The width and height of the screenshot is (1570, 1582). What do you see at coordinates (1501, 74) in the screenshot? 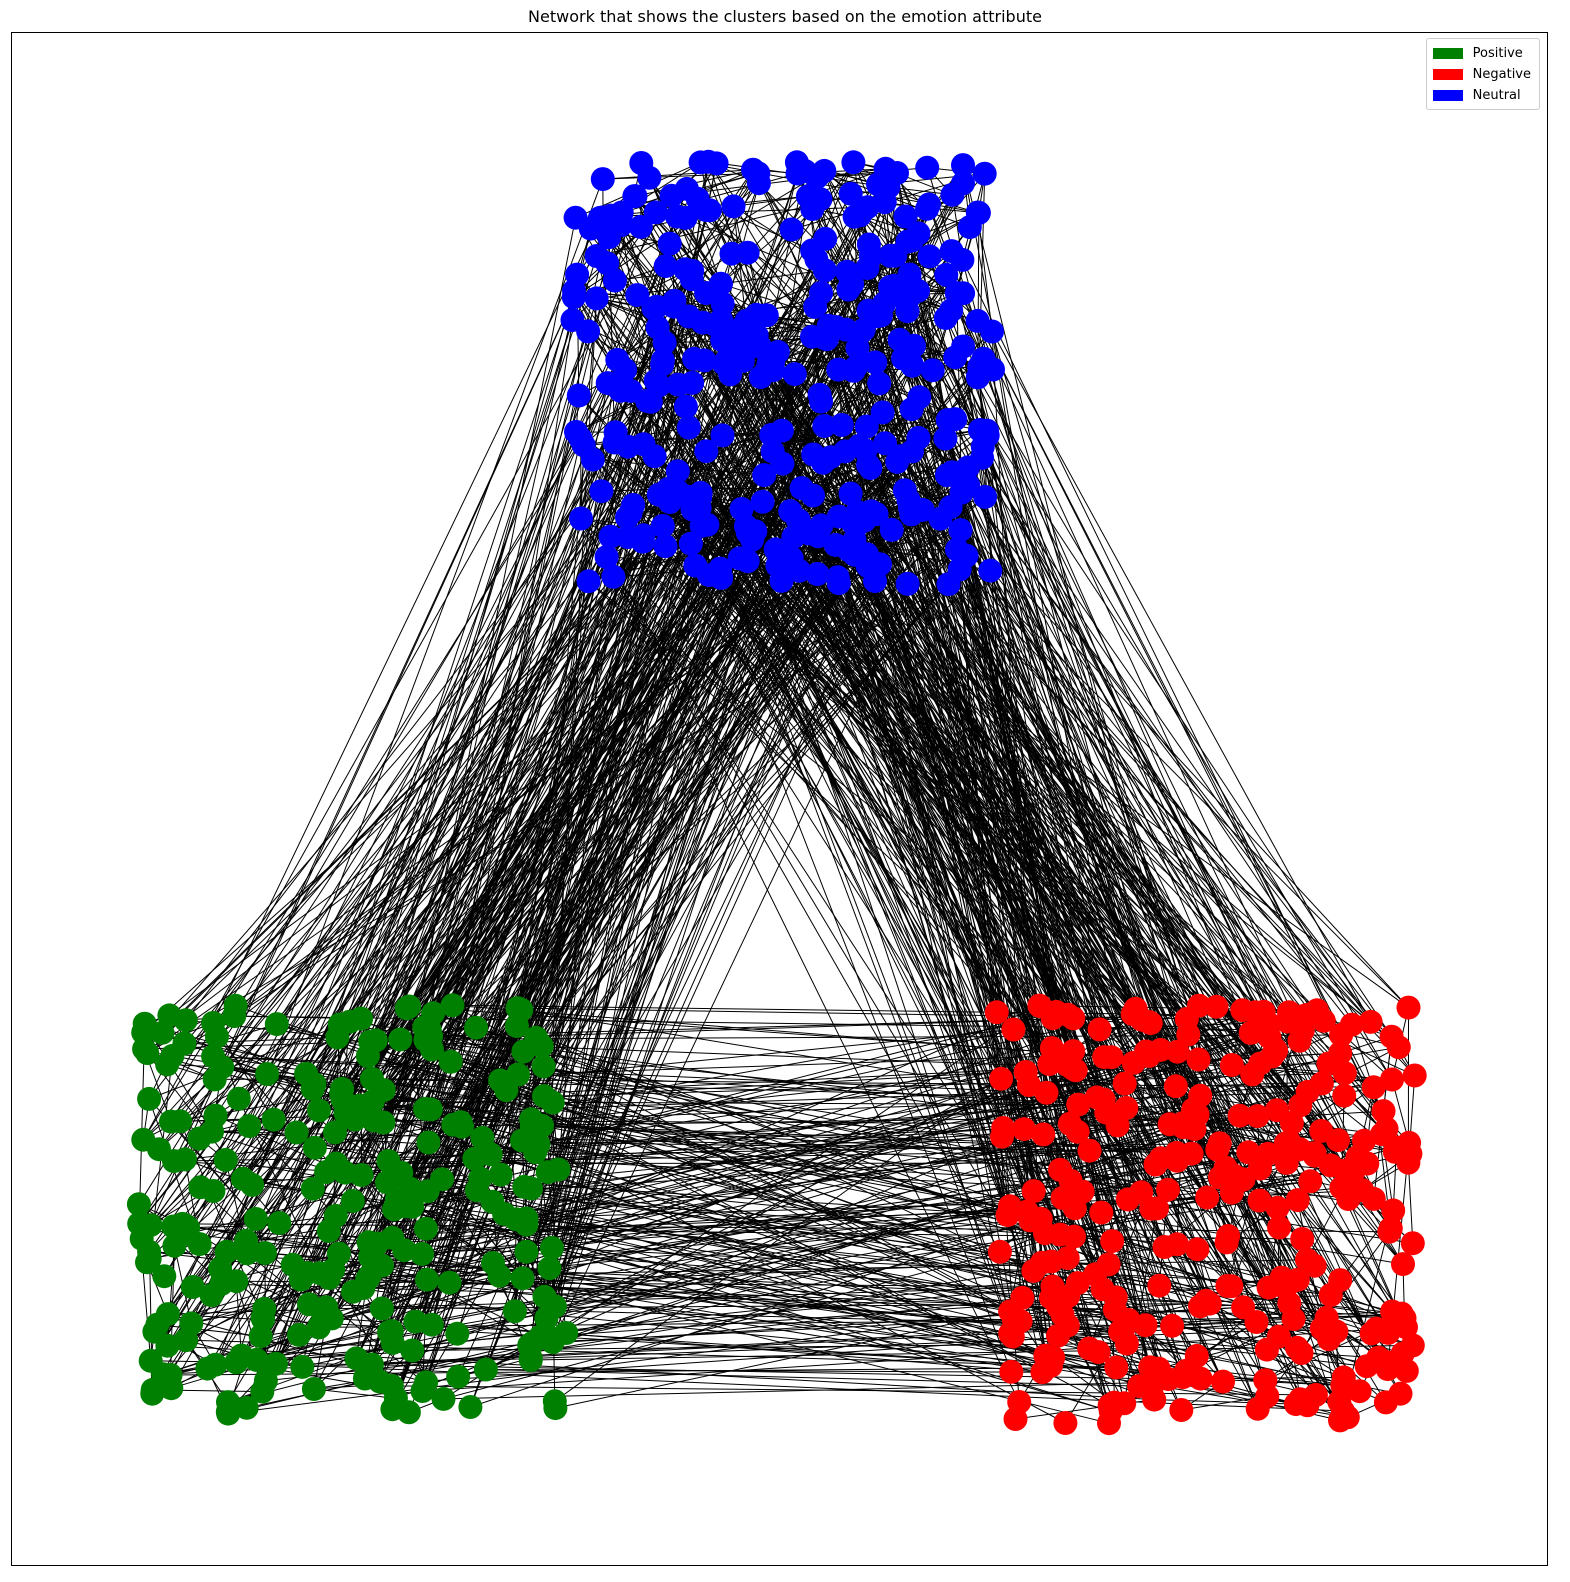
I see `legend-label-negative: Negative` at bounding box center [1501, 74].